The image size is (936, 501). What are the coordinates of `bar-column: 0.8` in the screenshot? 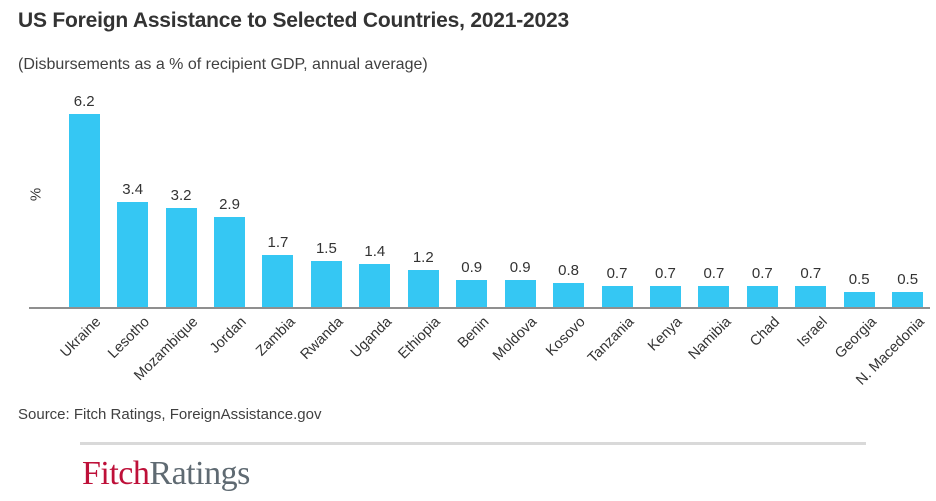 It's located at (568, 199).